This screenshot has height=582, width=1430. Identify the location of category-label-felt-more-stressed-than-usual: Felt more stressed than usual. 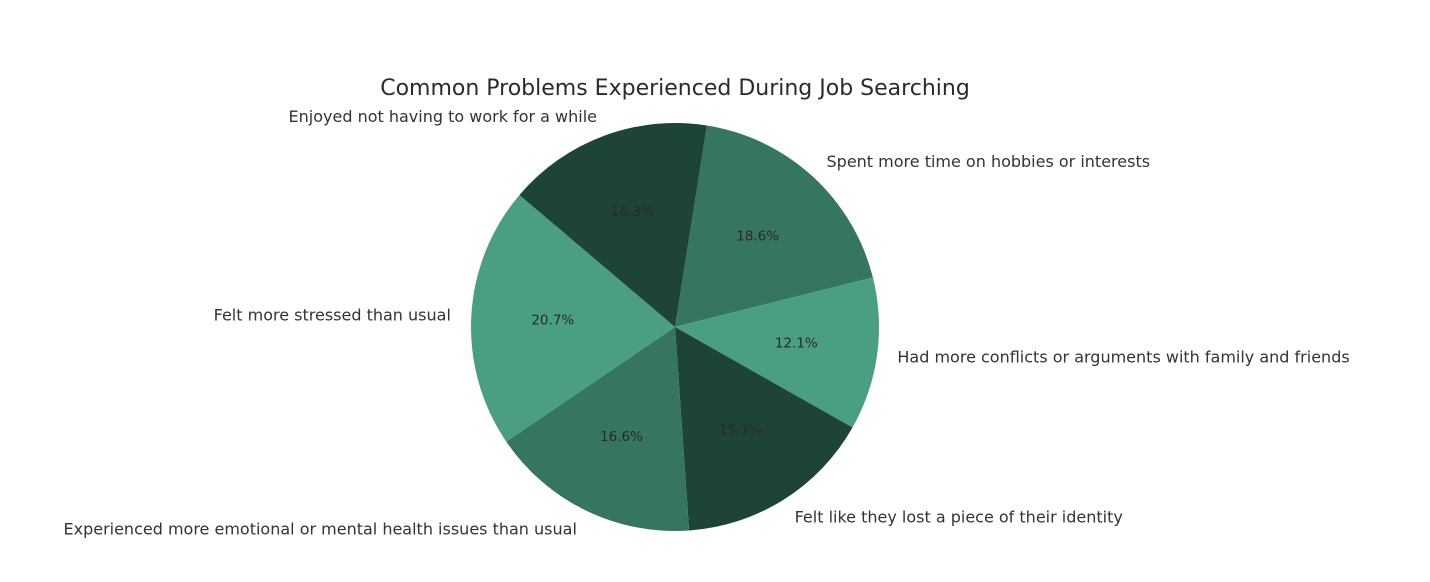
(332, 315).